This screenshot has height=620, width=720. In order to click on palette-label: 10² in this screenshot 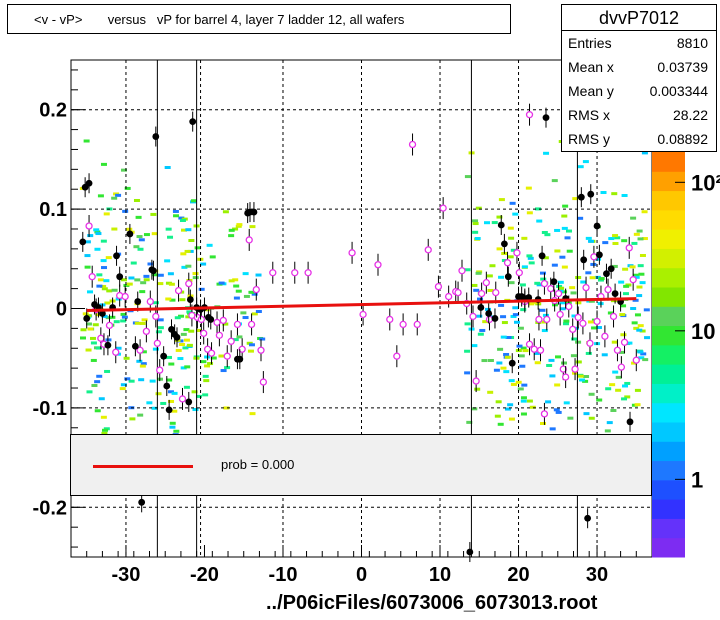, I will do `click(705, 182)`.